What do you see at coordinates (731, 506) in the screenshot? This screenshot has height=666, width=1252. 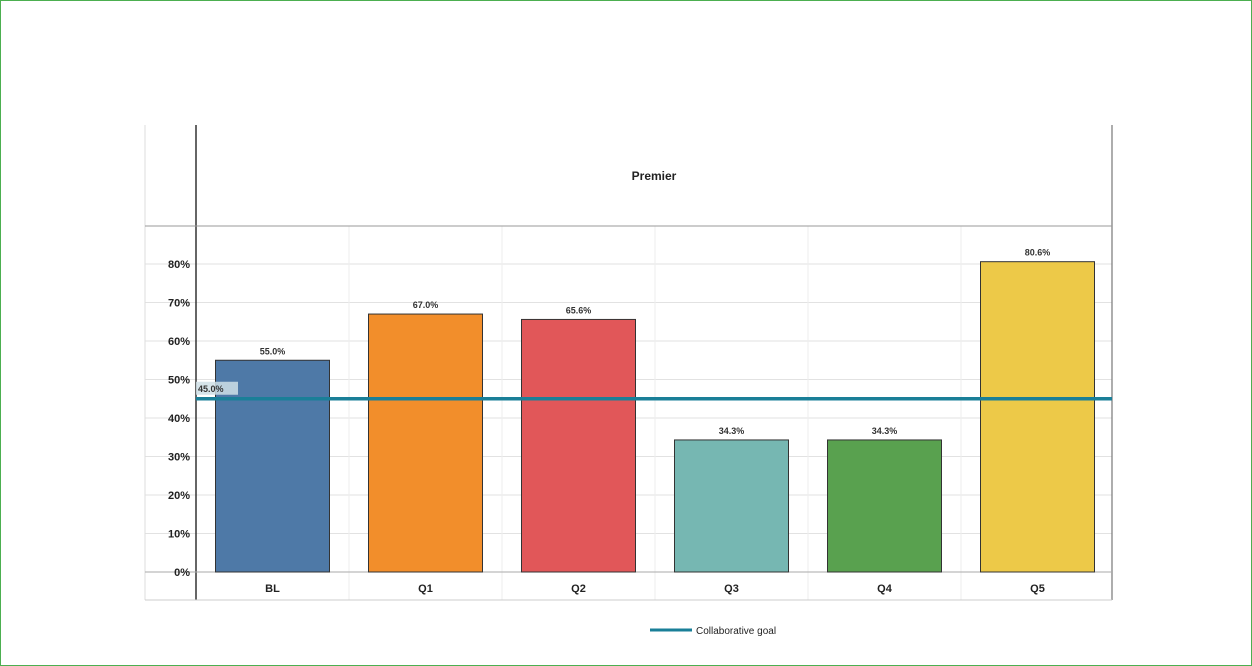 I see `bar-q3` at bounding box center [731, 506].